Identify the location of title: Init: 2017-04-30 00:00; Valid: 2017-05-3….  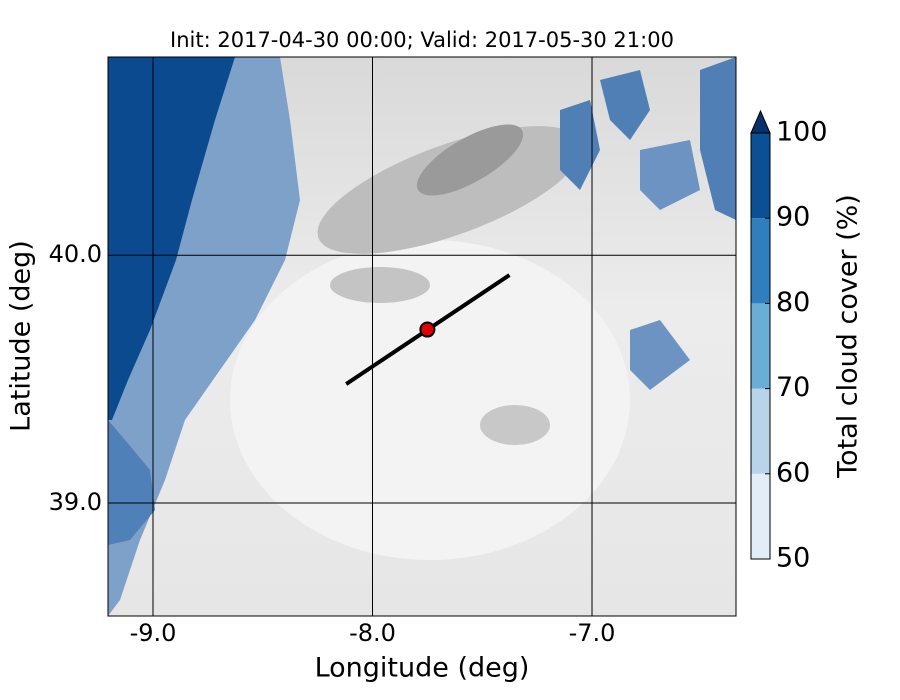
(422, 40).